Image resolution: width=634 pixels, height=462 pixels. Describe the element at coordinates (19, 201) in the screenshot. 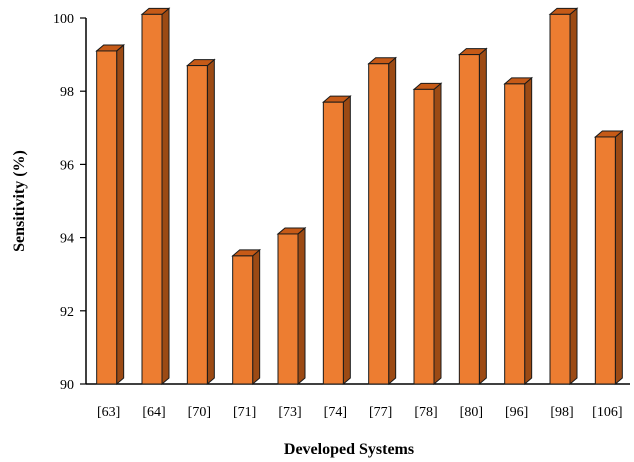

I see `y-axis-title: Sensitivity (%)` at that location.